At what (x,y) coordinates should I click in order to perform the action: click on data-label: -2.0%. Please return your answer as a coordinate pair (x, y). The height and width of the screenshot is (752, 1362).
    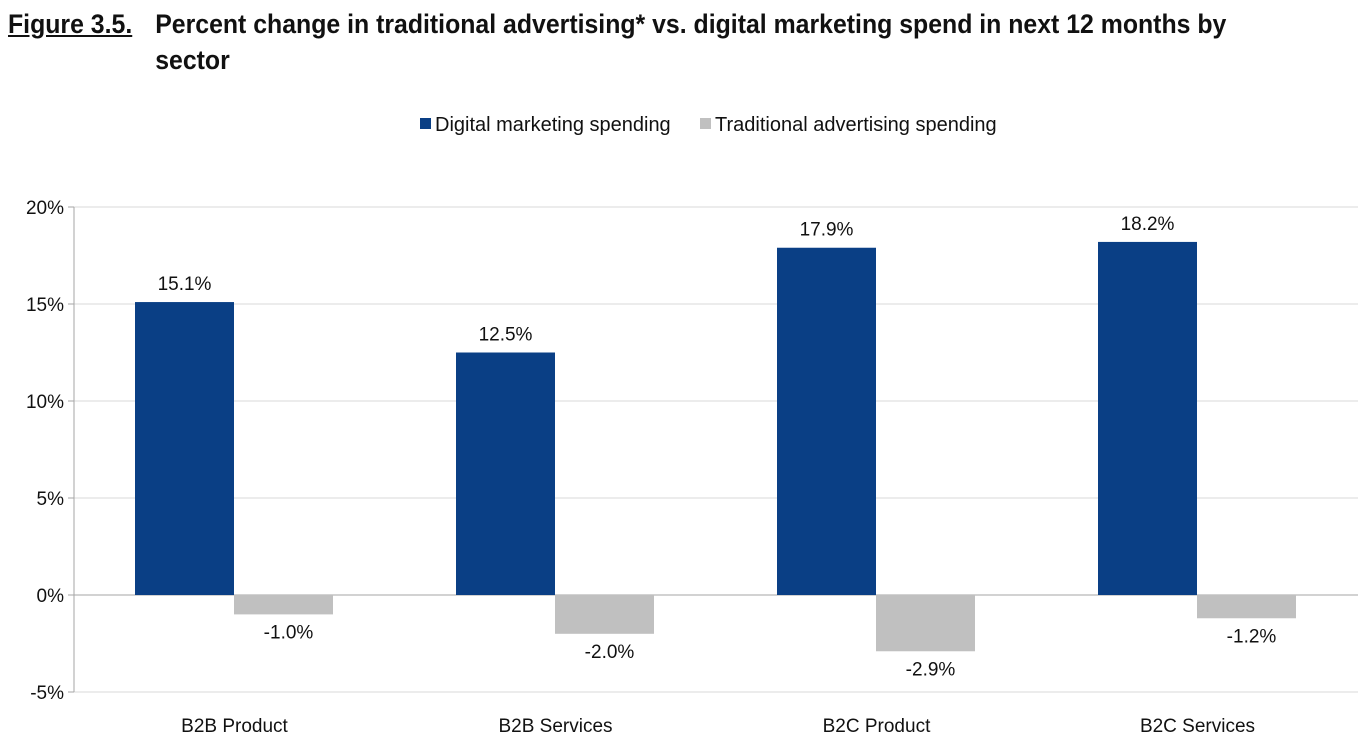
    Looking at the image, I should click on (610, 652).